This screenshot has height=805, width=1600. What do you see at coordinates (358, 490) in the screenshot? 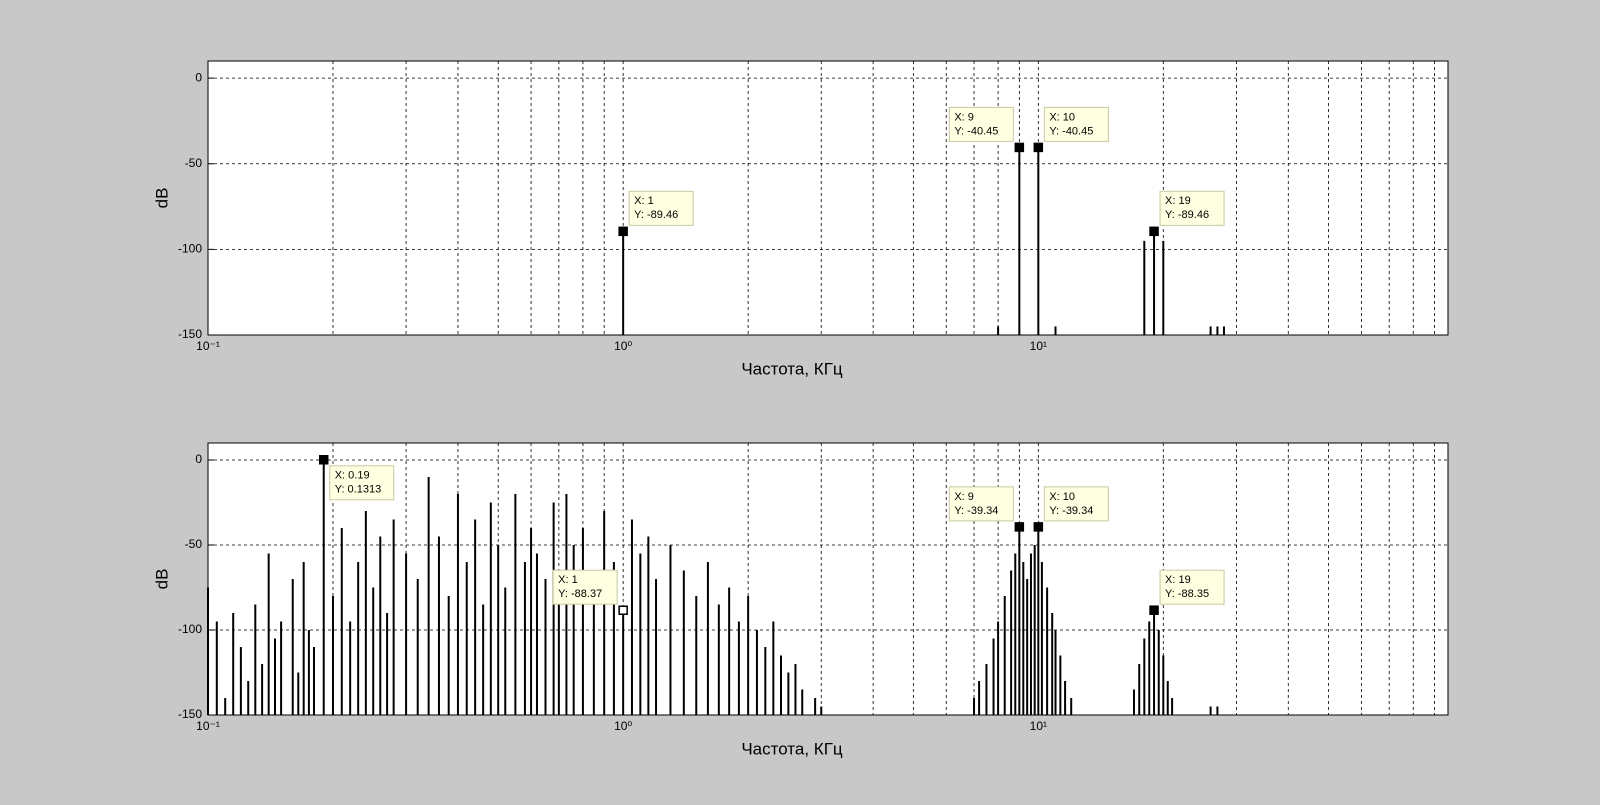
I see `data-tip-text: Y: 0.1313` at bounding box center [358, 490].